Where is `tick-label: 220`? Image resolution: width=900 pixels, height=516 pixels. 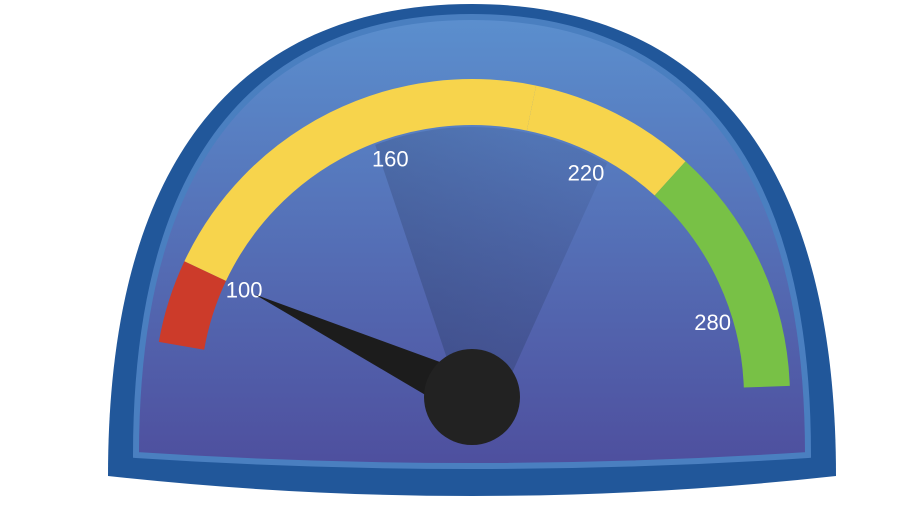
tick-label: 220 is located at coordinates (586, 172).